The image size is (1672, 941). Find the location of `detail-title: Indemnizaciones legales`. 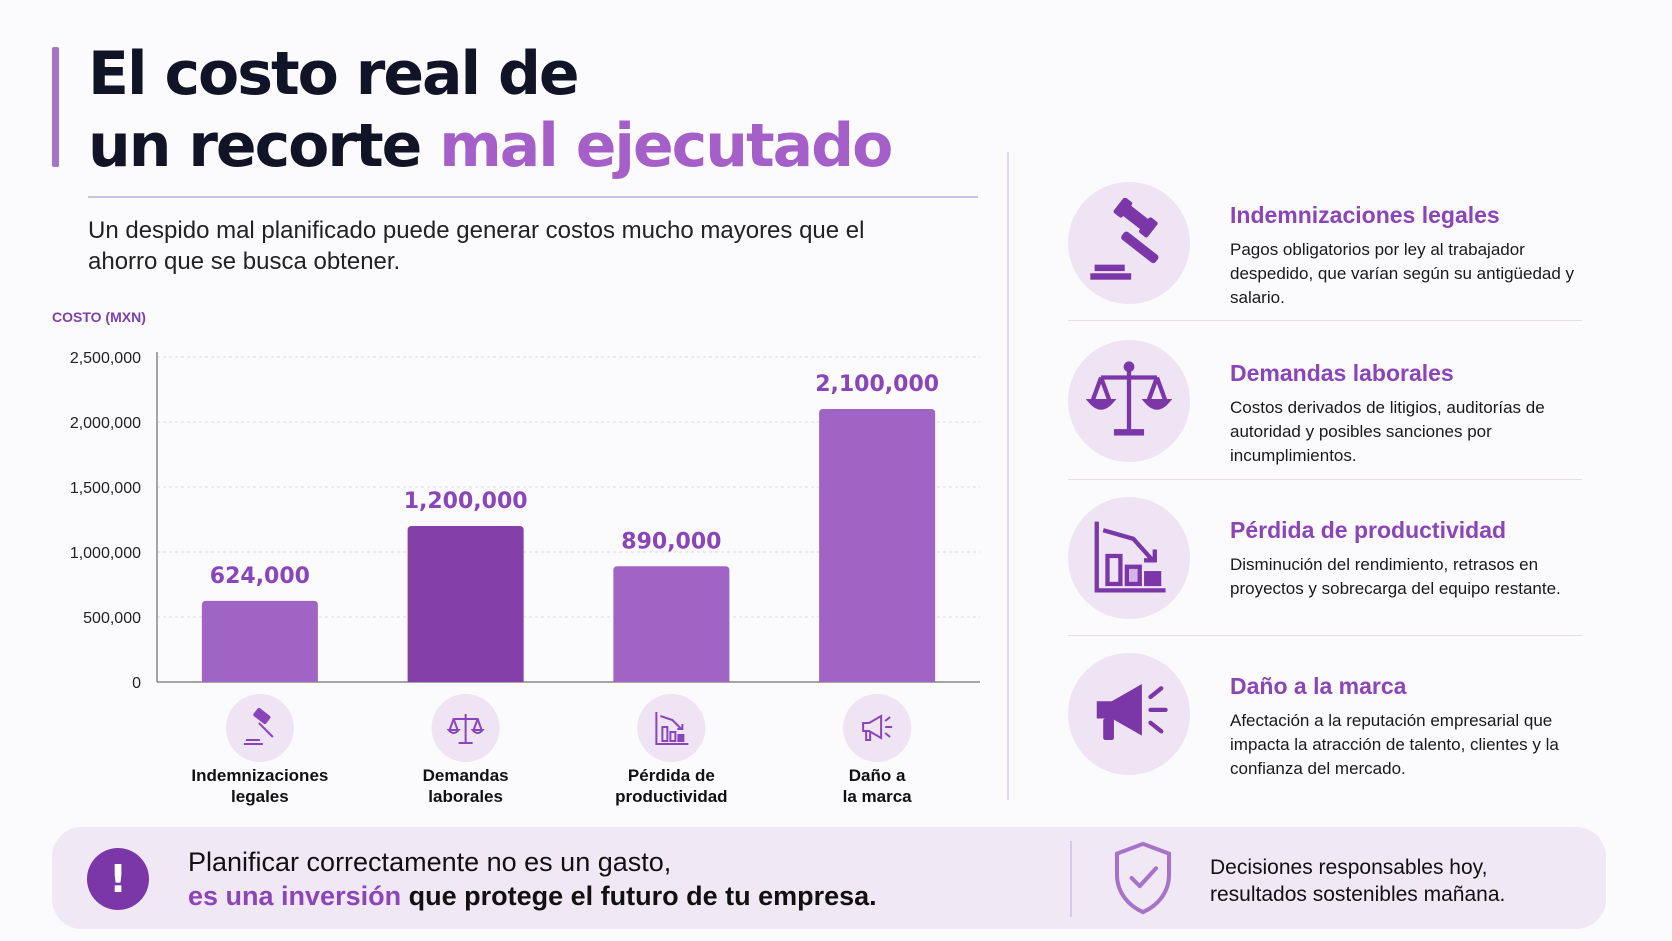

detail-title: Indemnizaciones legales is located at coordinates (1365, 215).